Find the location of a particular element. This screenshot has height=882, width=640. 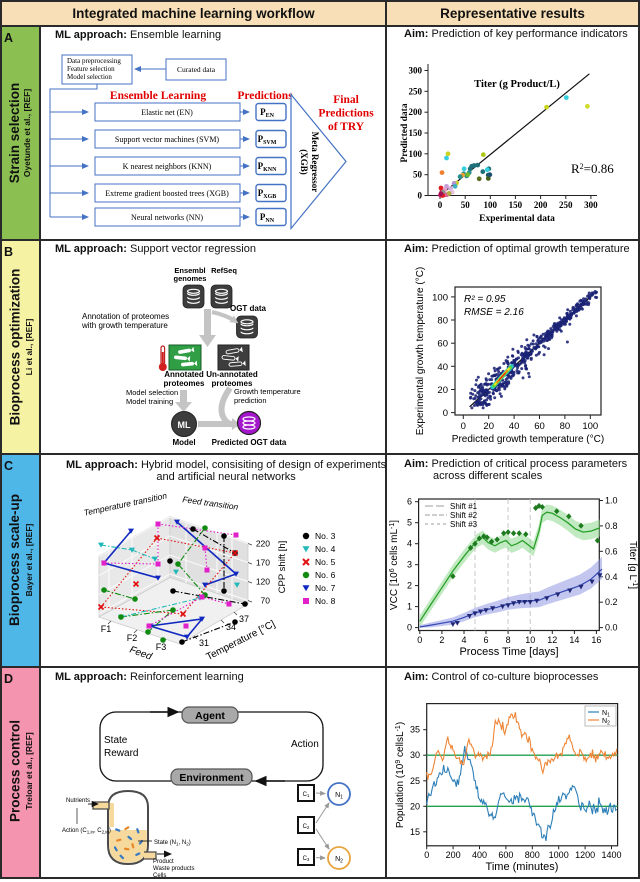

svg-text: R² = 0.95 is located at coordinates (485, 299).